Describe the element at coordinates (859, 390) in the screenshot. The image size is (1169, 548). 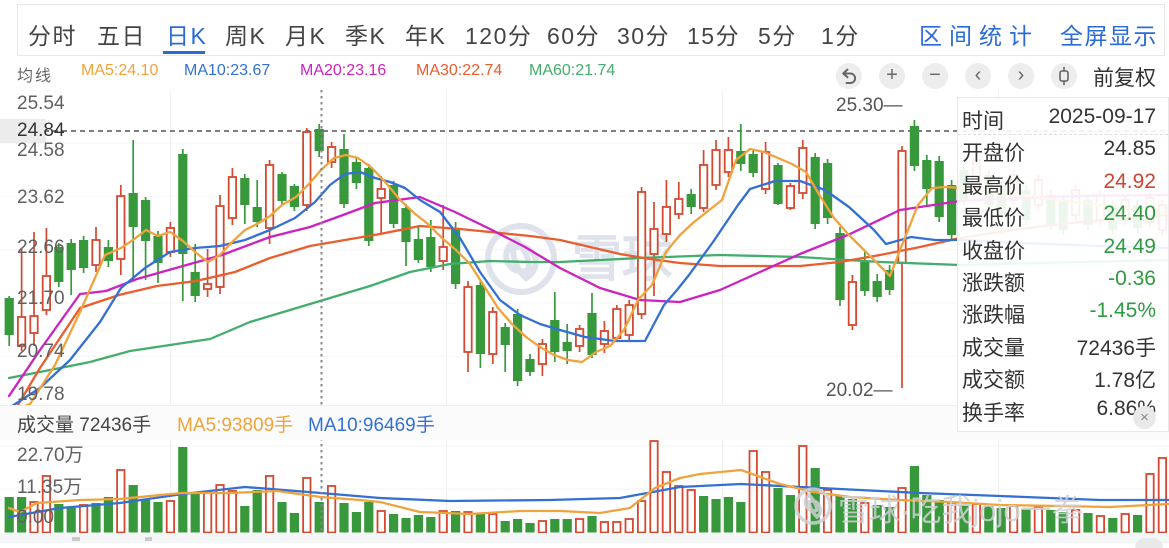
I see `svg-text: 20.02—` at that location.